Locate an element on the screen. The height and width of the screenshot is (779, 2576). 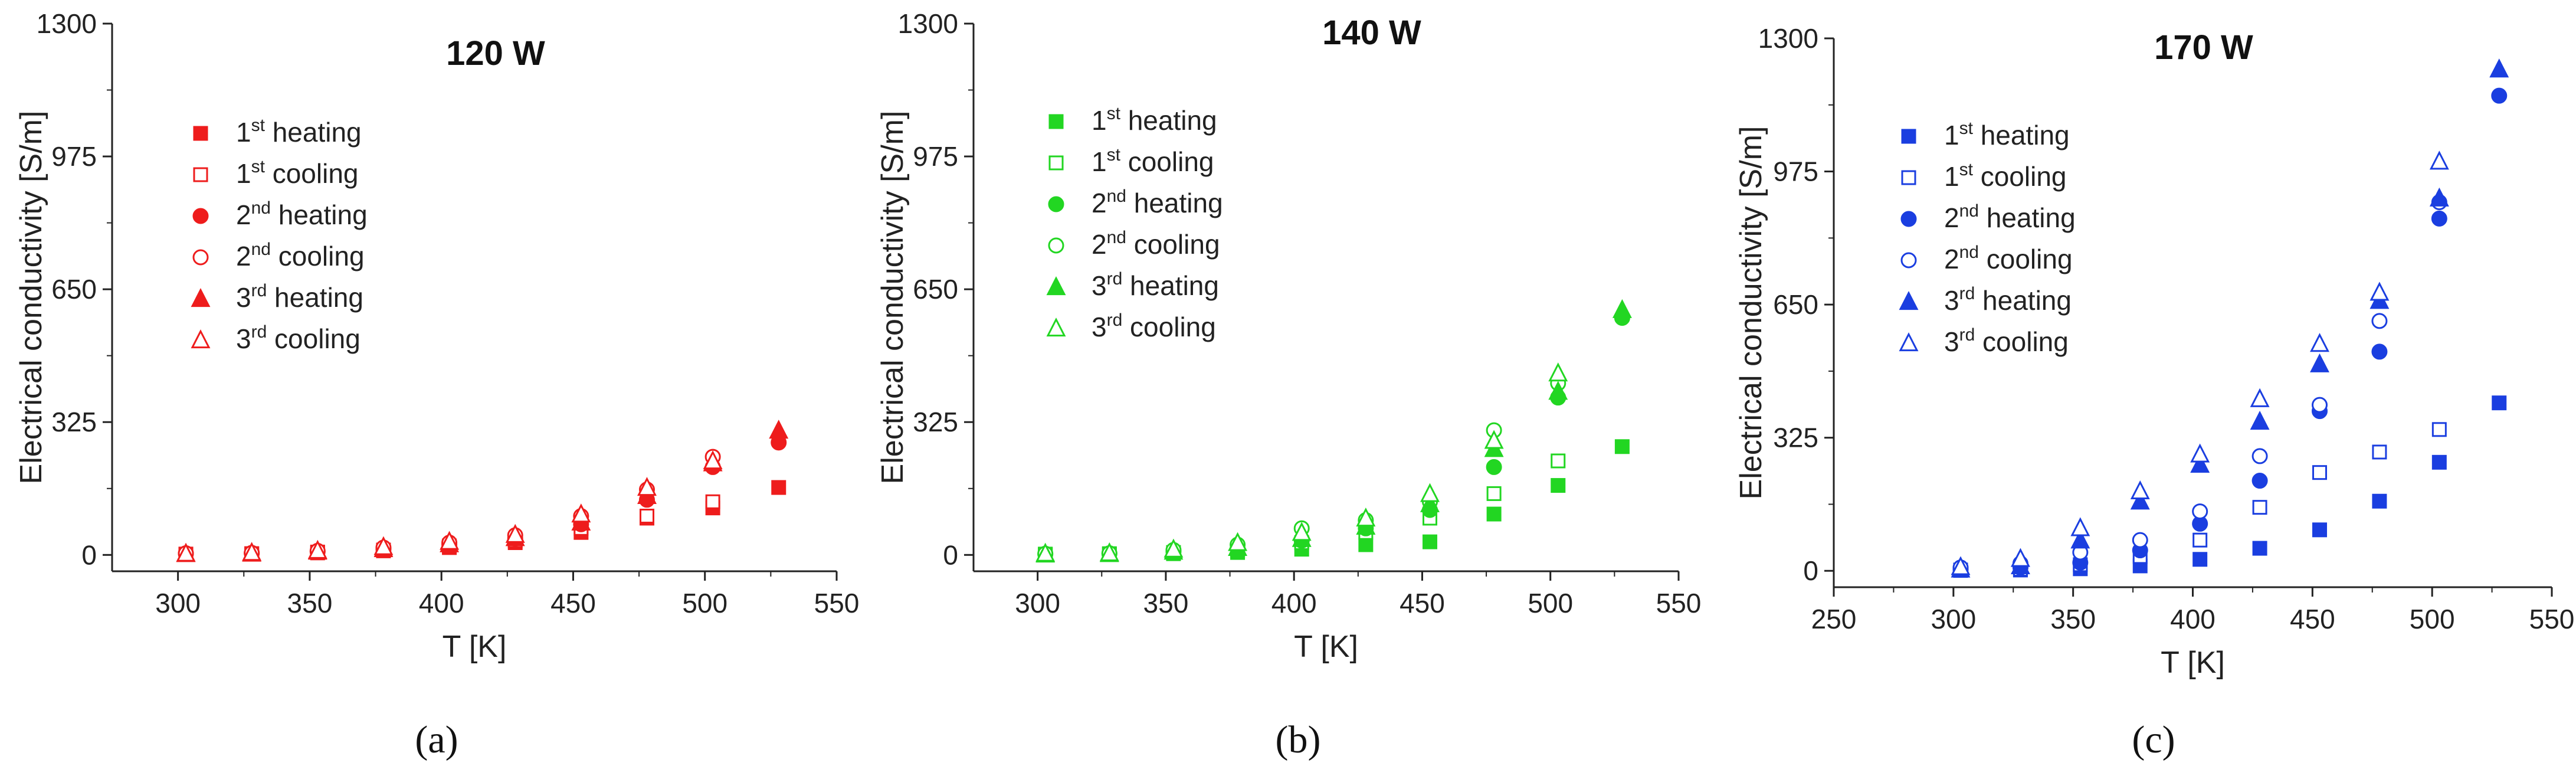
panel-label: (c) is located at coordinates (2153, 740).